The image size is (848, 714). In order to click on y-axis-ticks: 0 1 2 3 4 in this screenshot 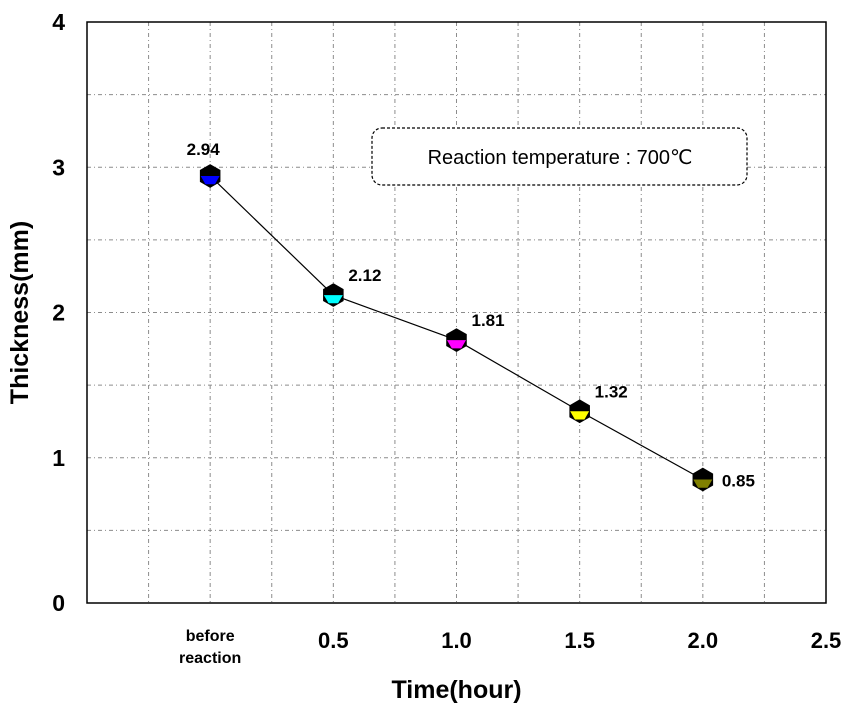, I will do `click(58, 312)`.